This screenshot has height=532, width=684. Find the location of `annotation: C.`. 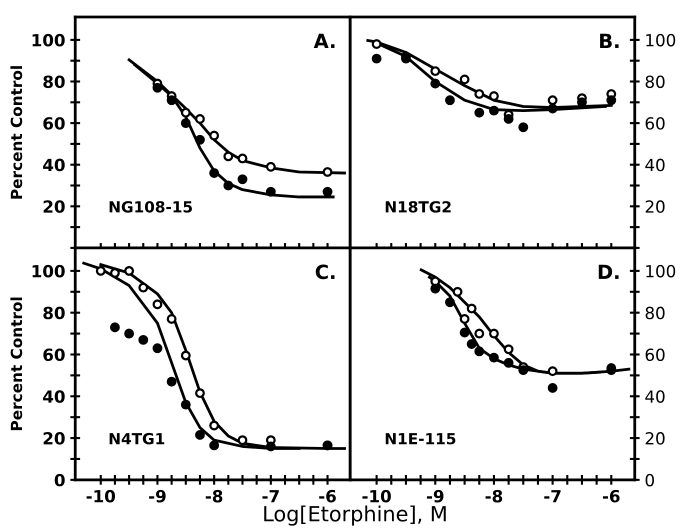

annotation: C. is located at coordinates (325, 272).